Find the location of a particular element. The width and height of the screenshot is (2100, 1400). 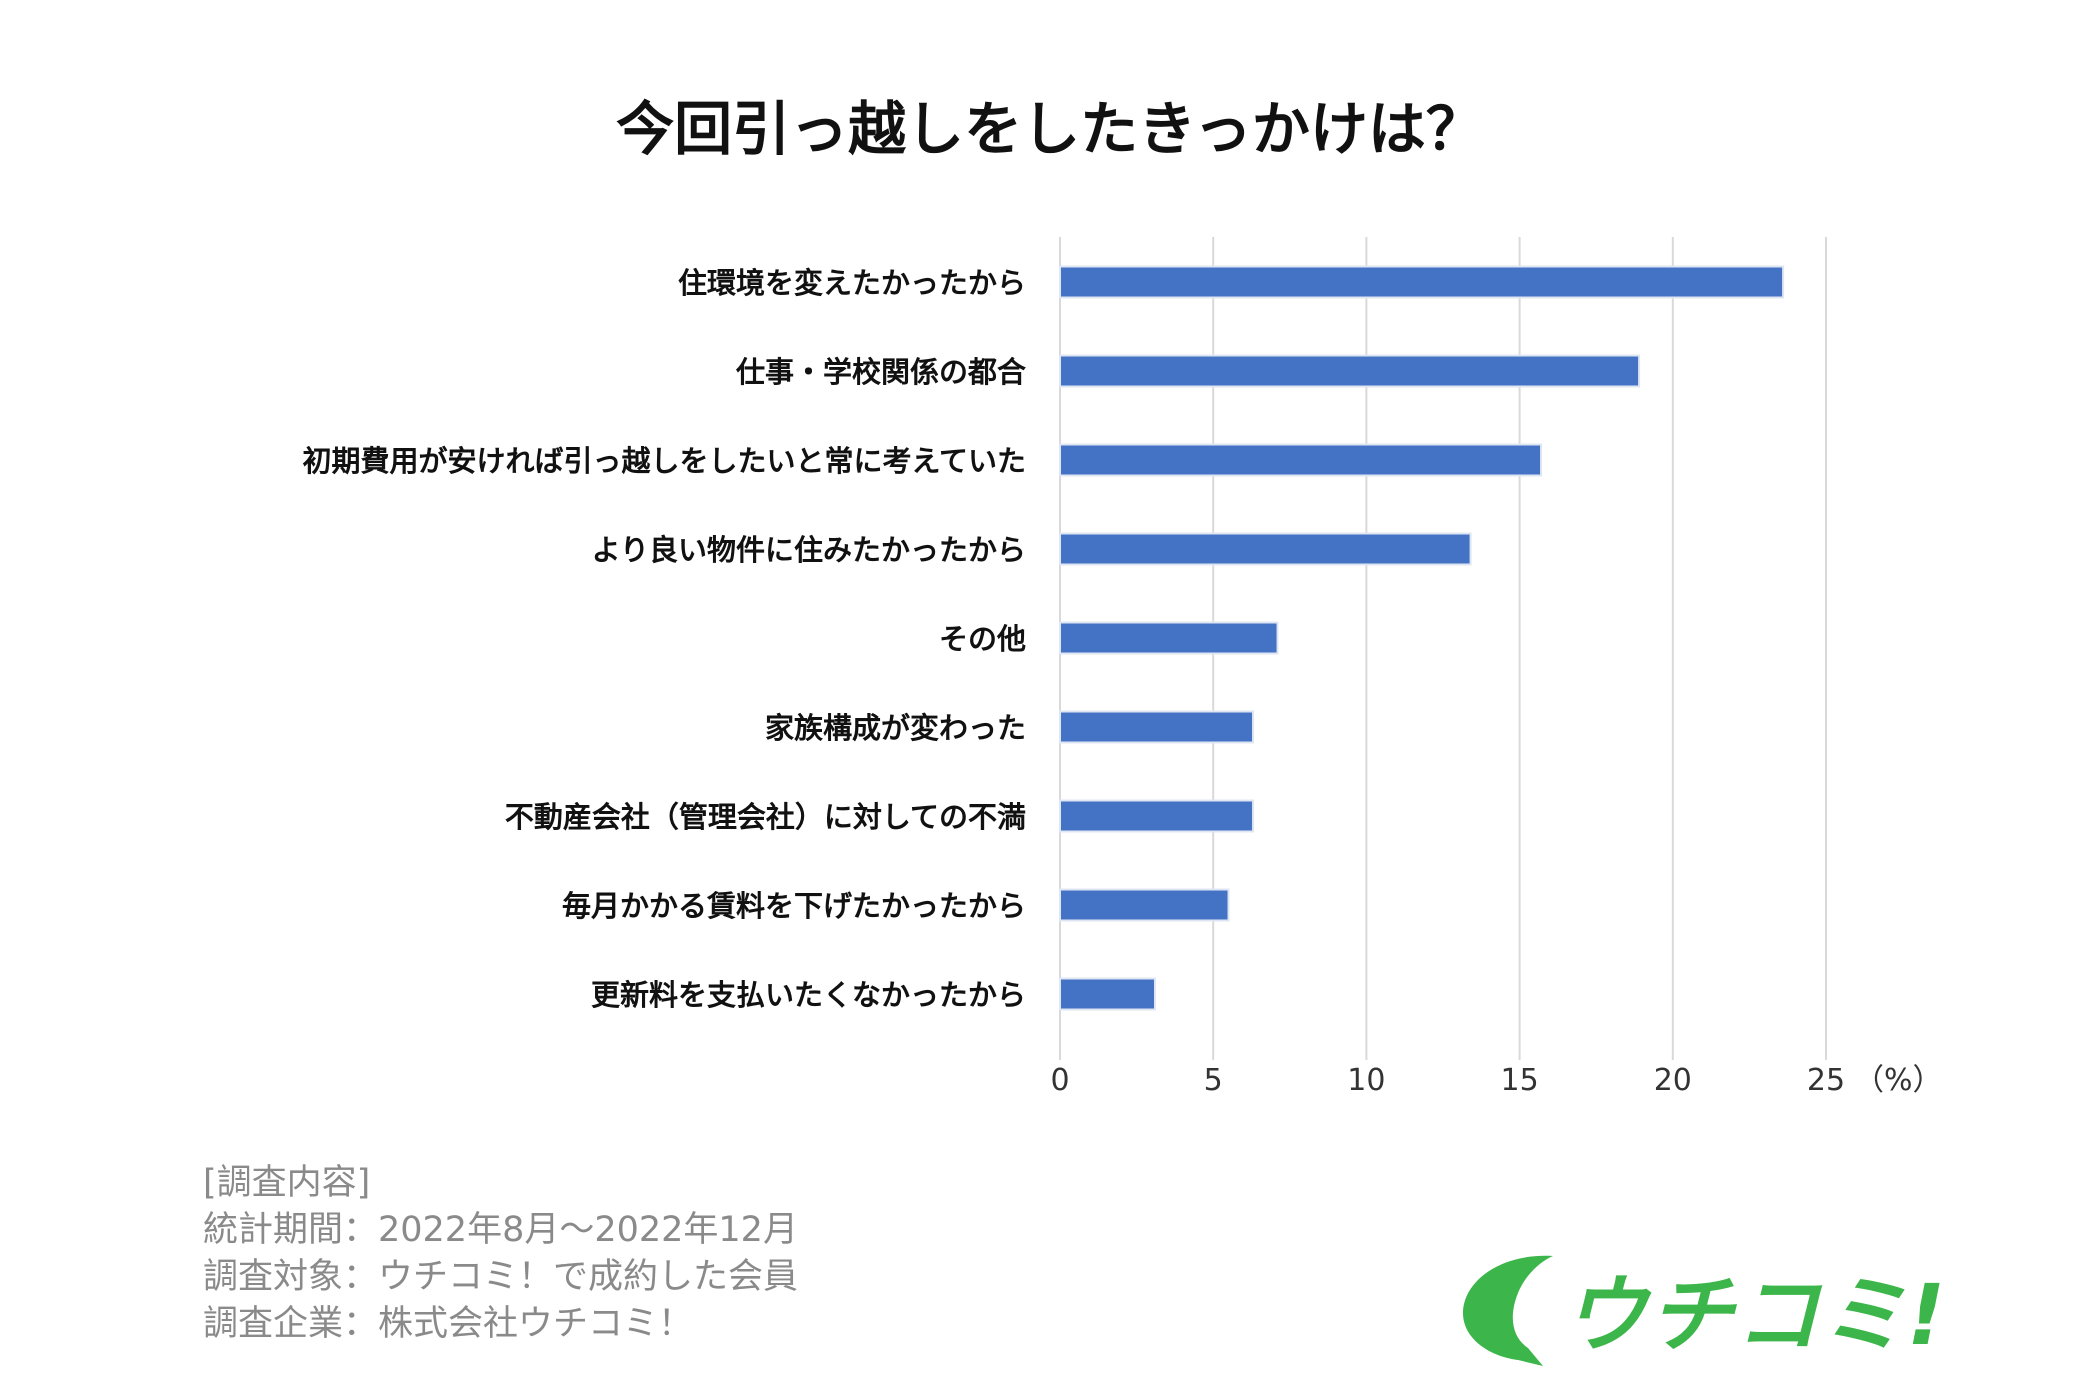

category-label: 家族構成が変わった is located at coordinates (895, 728).